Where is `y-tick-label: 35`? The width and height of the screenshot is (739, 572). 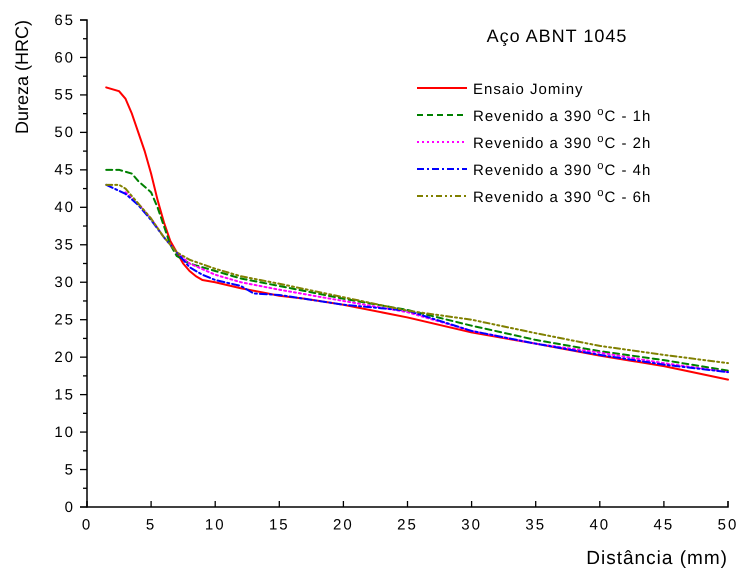 y-tick-label: 35 is located at coordinates (64, 245).